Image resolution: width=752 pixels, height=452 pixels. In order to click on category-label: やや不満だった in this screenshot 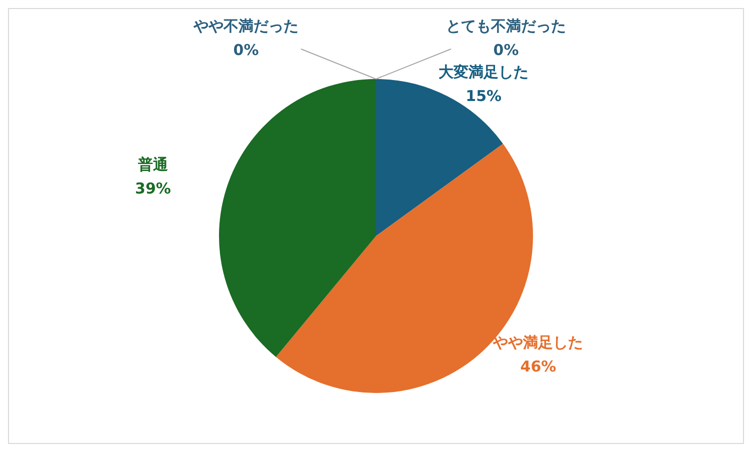, I will do `click(246, 26)`.